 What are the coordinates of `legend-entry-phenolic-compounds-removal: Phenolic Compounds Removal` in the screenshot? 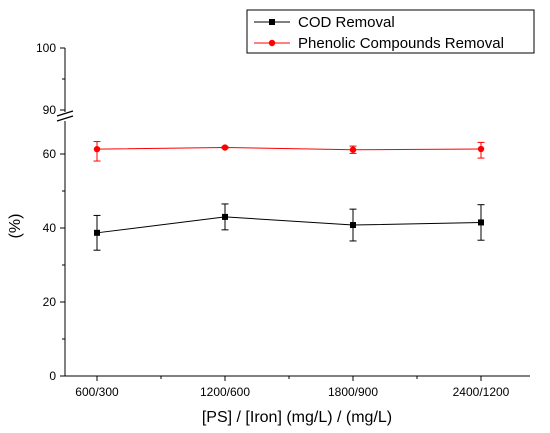 It's located at (379, 43).